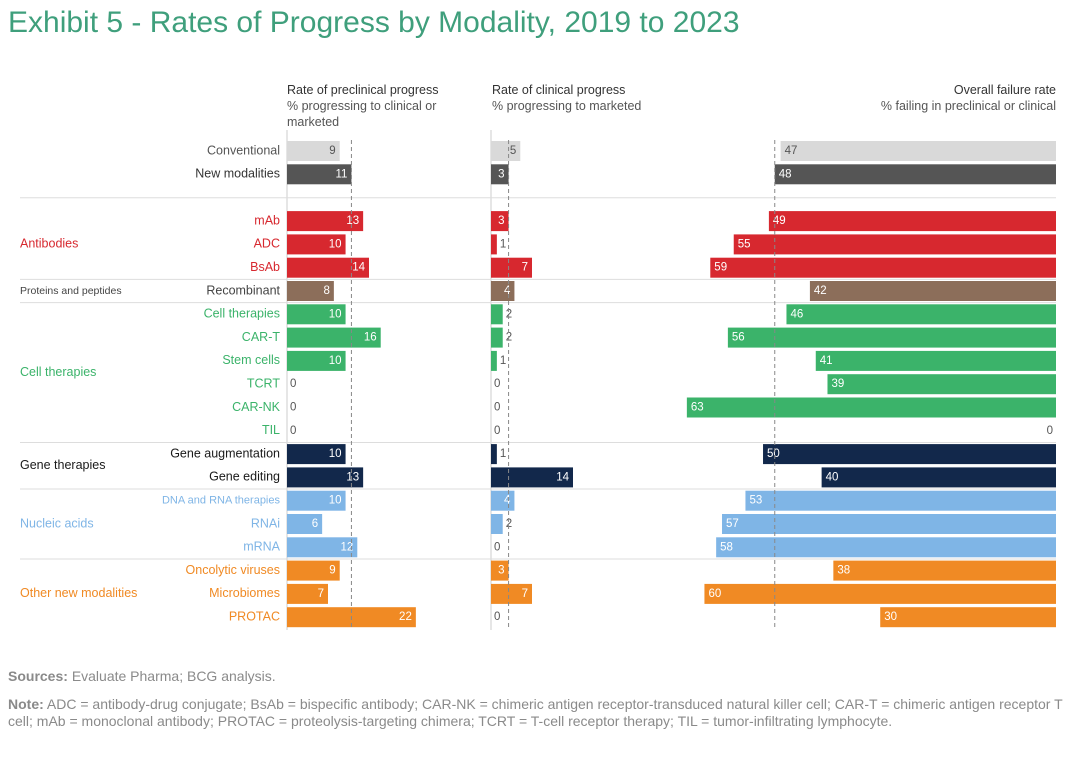  Describe the element at coordinates (525, 594) in the screenshot. I see `value-label: 7` at that location.